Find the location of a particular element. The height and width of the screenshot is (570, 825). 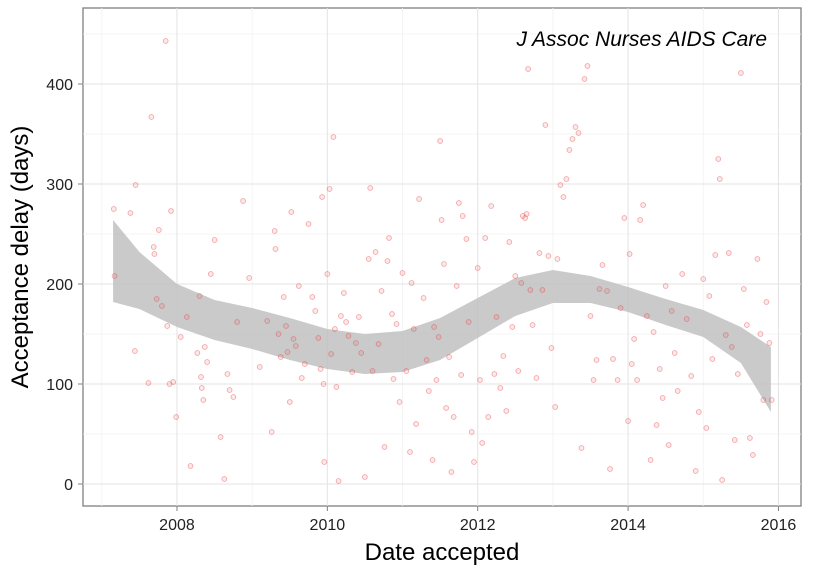

y-tick-label: 100 is located at coordinates (59, 385).